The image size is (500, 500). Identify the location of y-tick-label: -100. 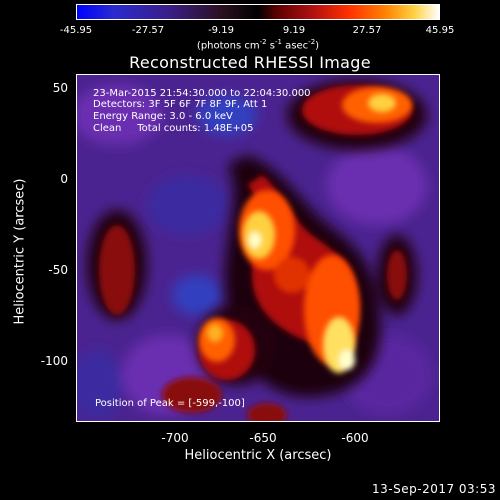
(54, 361).